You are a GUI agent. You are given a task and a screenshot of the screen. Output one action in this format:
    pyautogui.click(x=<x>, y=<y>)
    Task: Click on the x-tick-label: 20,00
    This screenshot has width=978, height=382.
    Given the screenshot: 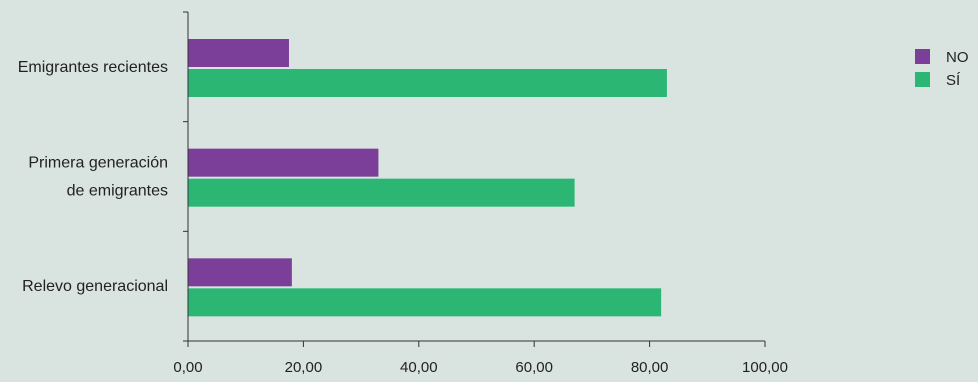 What is the action you would take?
    pyautogui.click(x=304, y=367)
    